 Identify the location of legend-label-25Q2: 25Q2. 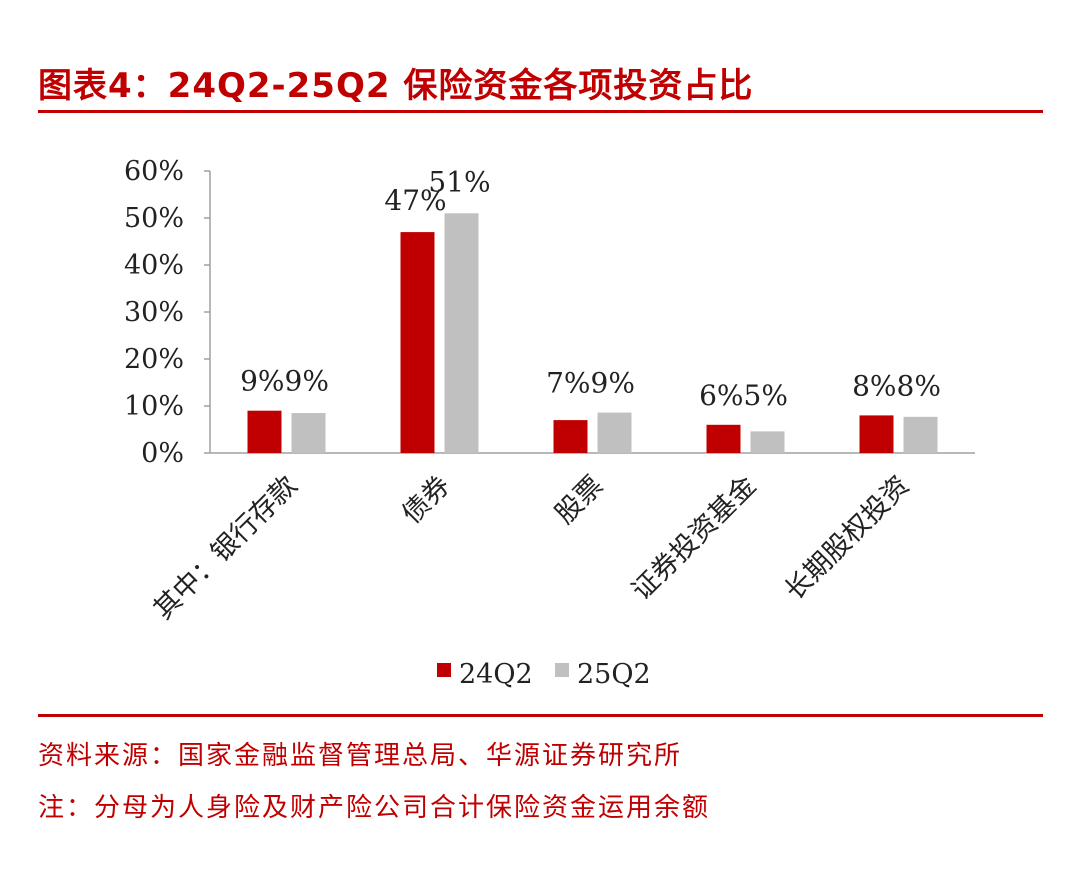
(614, 674).